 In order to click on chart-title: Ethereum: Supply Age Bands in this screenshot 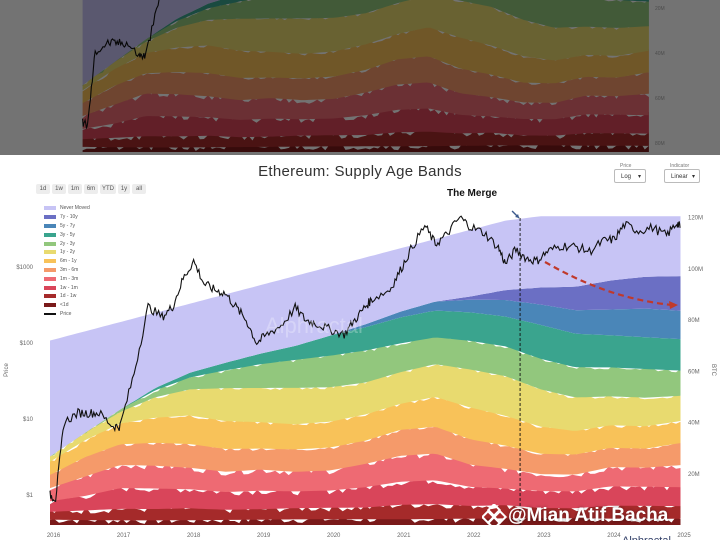, I will do `click(360, 171)`.